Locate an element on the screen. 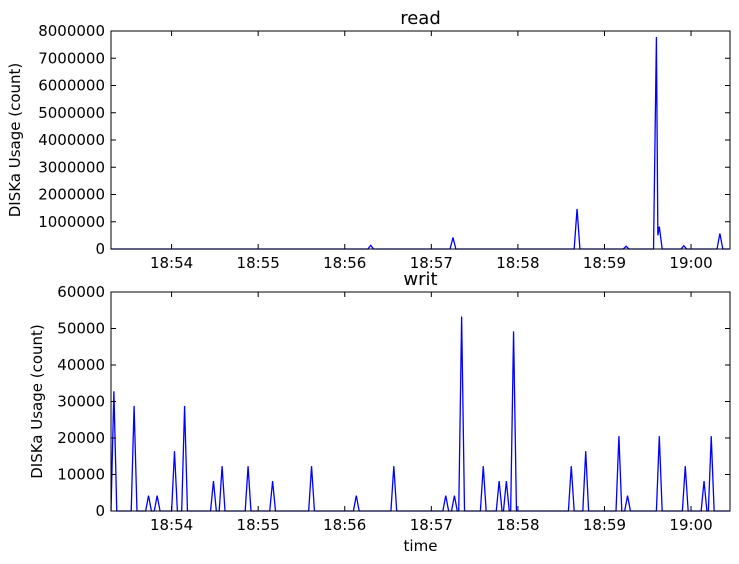 The image size is (739, 564). y-tick-label: 30000 is located at coordinates (81, 402).